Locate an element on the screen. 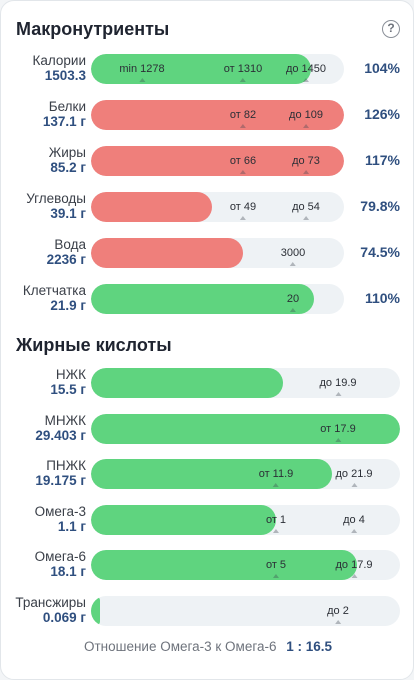 This screenshot has height=680, width=414. range-marker: от 5 is located at coordinates (276, 565).